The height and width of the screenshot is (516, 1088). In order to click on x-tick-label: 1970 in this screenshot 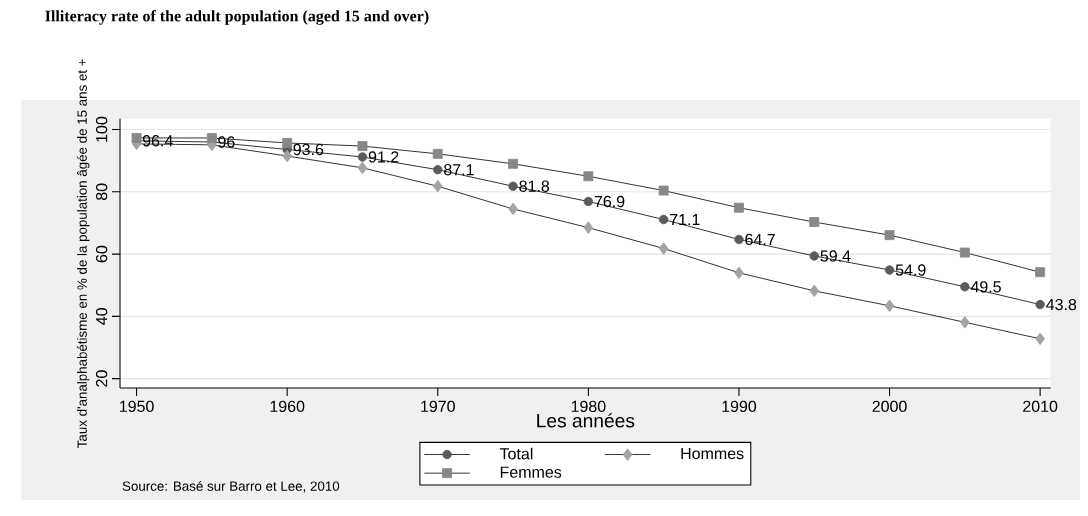, I will do `click(438, 406)`.